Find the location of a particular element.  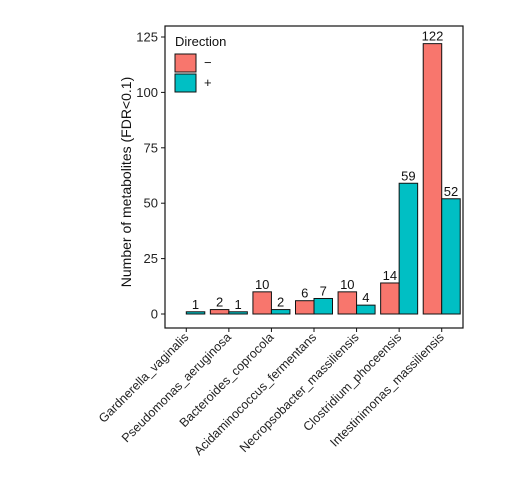

data-label-minus-1: 2 is located at coordinates (219, 302).